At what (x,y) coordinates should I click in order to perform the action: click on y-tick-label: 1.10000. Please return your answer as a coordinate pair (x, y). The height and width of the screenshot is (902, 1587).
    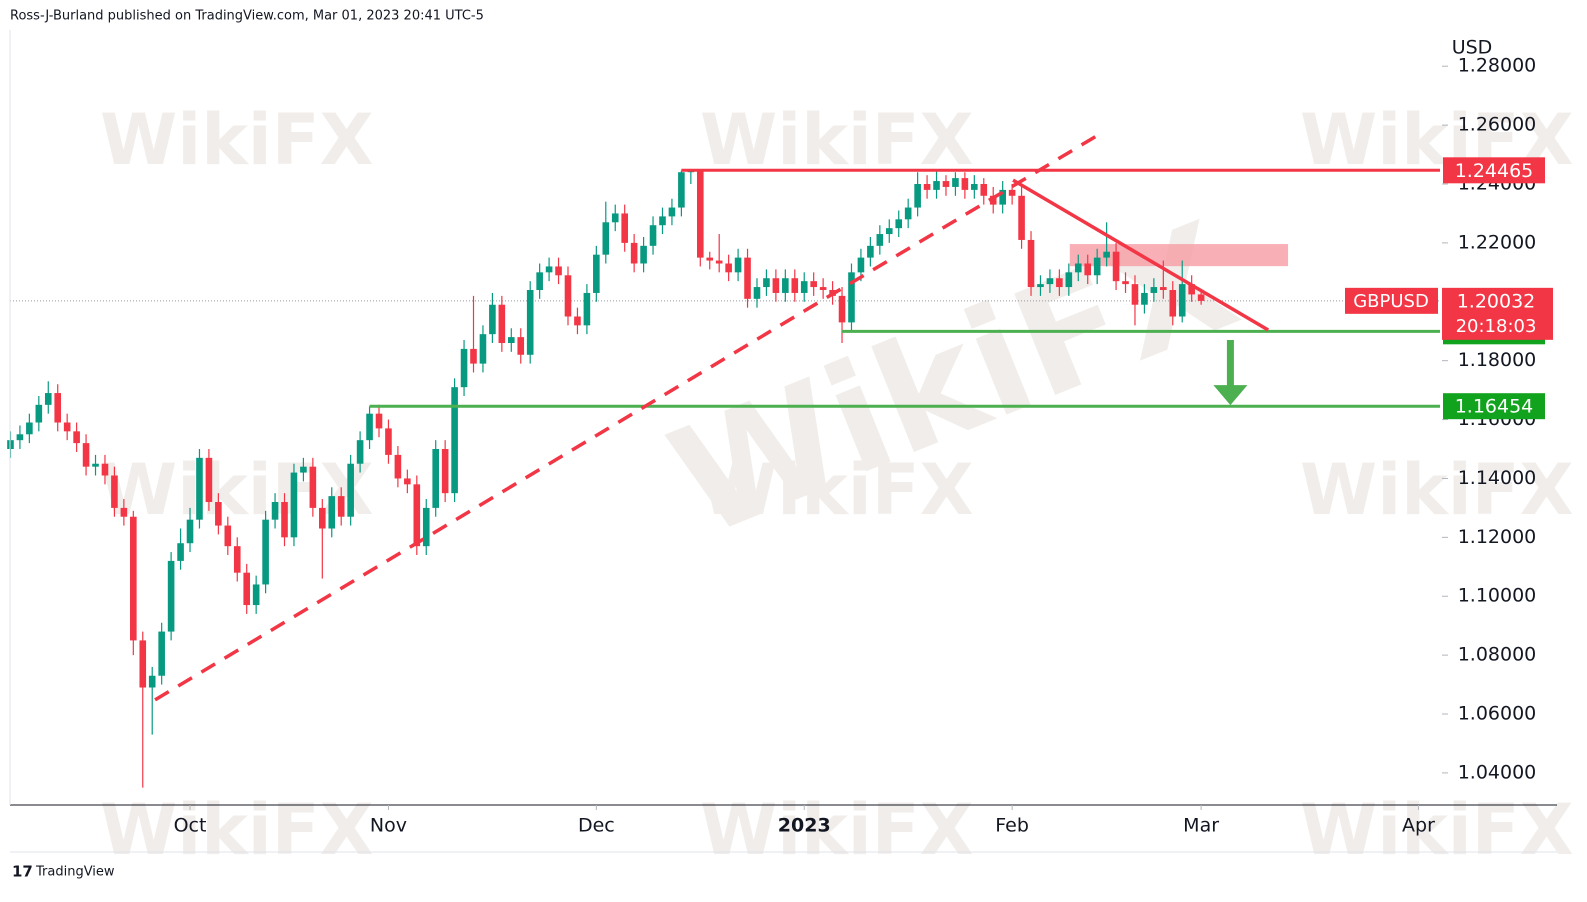
    Looking at the image, I should click on (1497, 596).